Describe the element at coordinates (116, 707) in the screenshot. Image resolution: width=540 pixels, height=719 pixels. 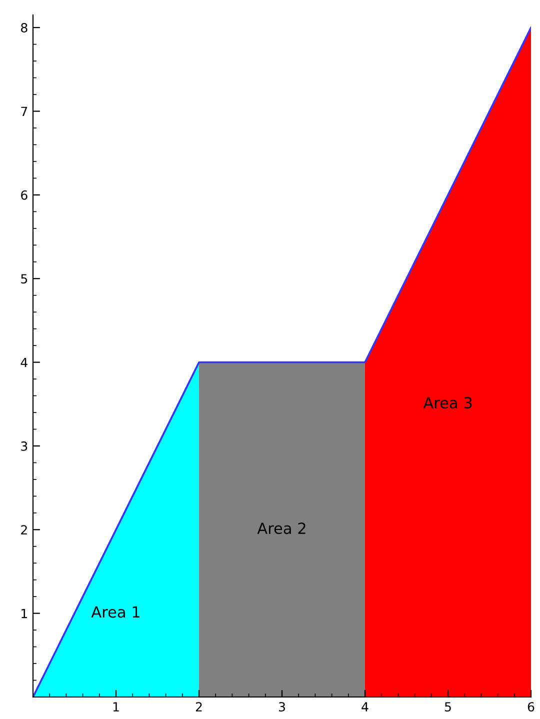
I see `x-tick-label: 1` at that location.